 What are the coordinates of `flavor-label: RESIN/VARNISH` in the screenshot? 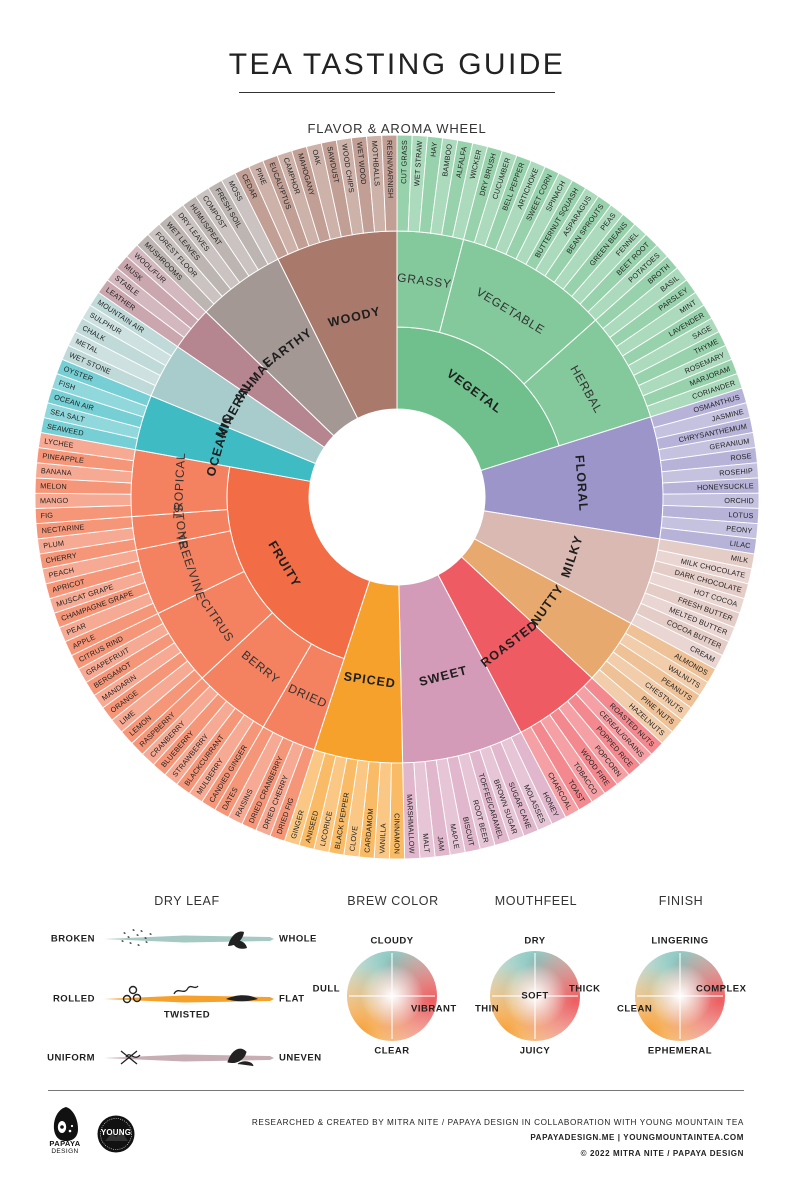 It's located at (390, 169).